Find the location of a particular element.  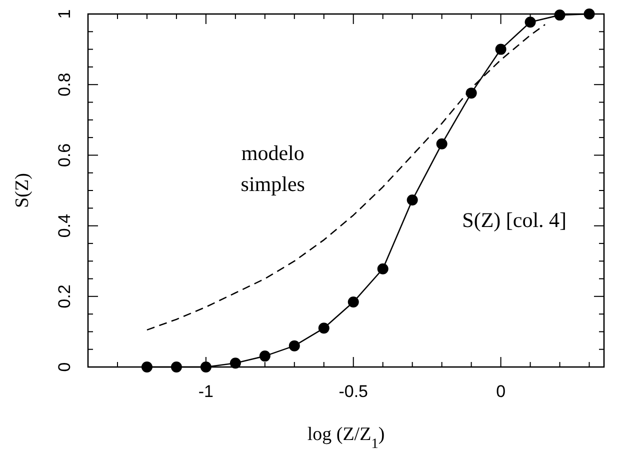

text: modelo simples is located at coordinates (272, 168).